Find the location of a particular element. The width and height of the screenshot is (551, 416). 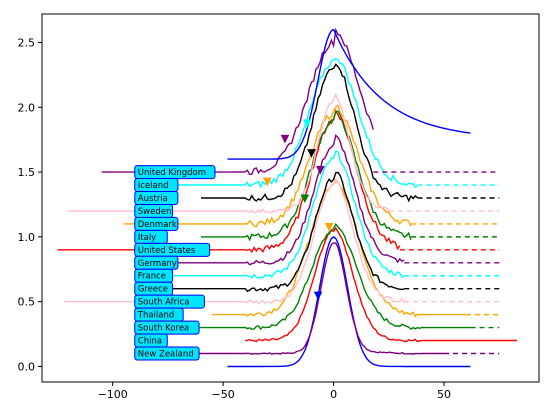

label-text-south-korea: South Korea is located at coordinates (164, 329).